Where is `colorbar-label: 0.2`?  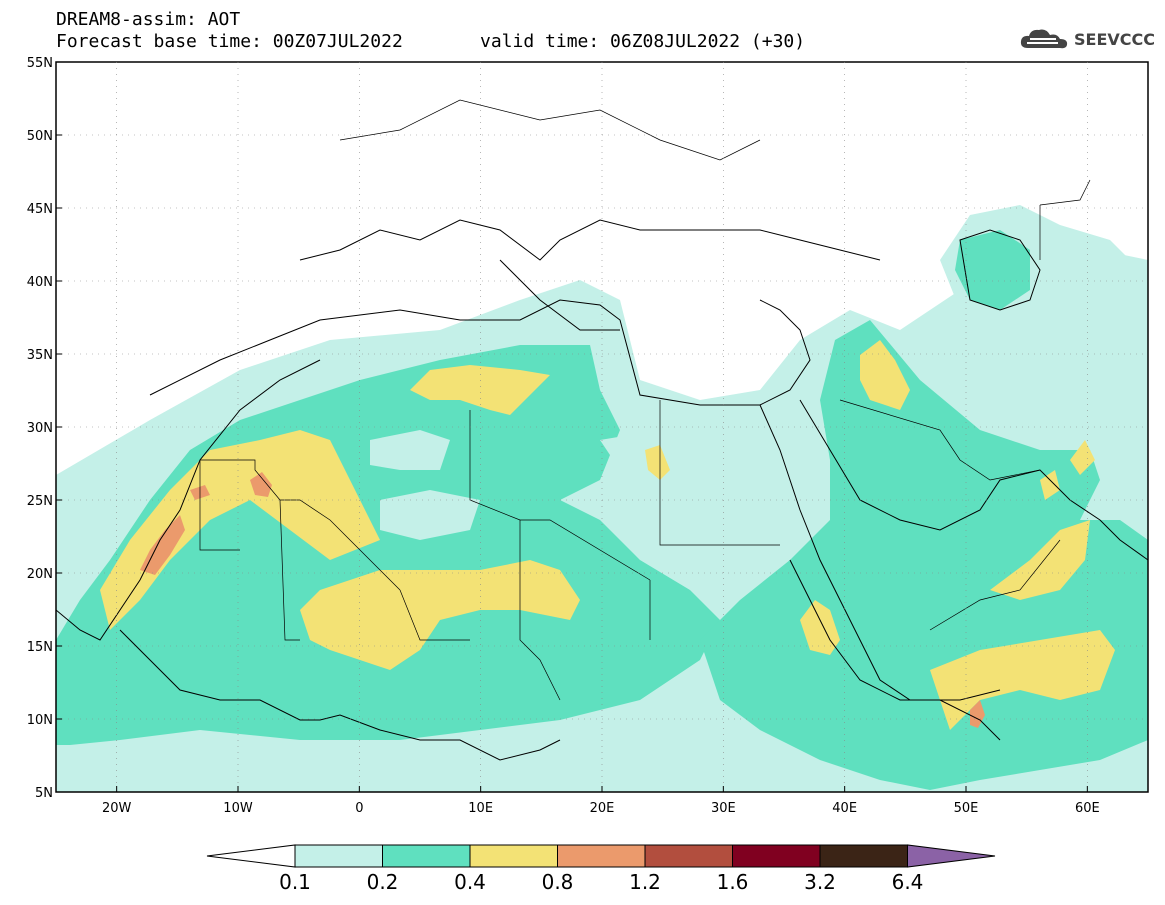
colorbar-label: 0.2 is located at coordinates (383, 882).